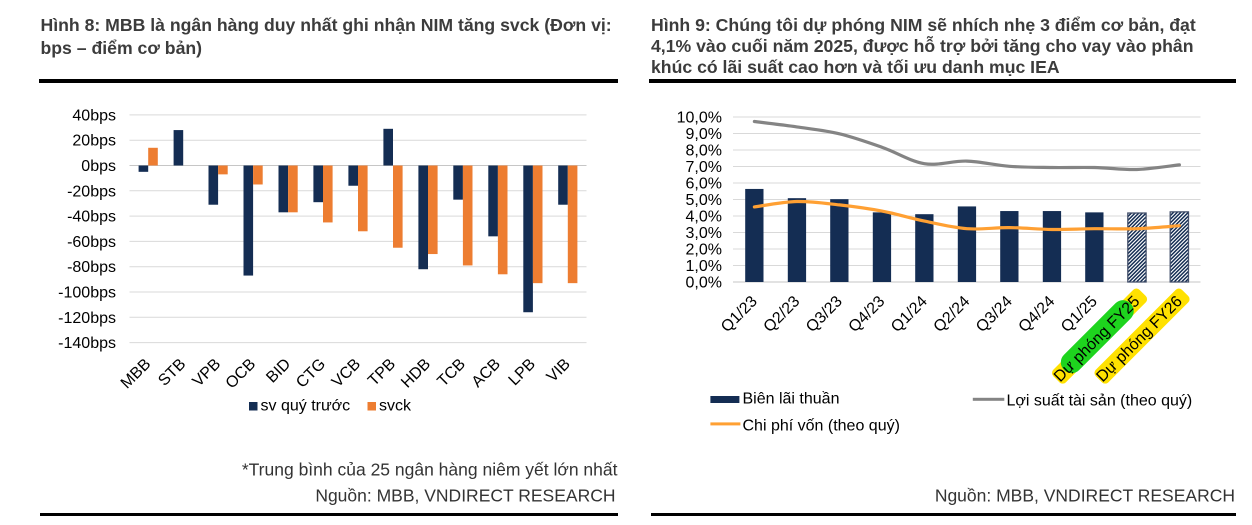 This screenshot has height=525, width=1252. Describe the element at coordinates (416, 374) in the screenshot. I see `svg-text: HDB` at that location.